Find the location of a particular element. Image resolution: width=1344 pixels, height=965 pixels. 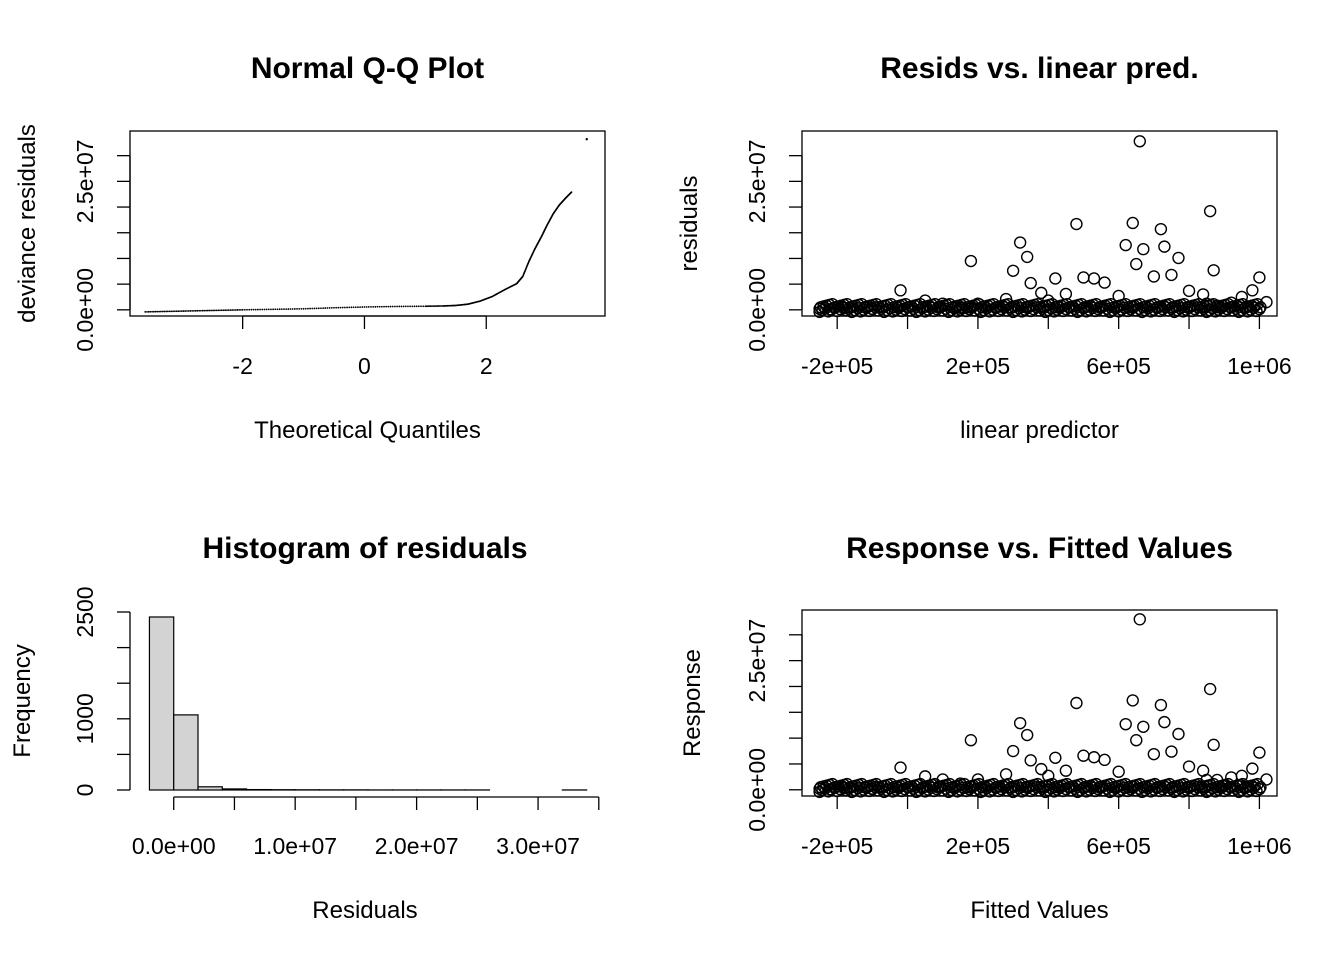

x-tick-label: -2 is located at coordinates (242, 366).